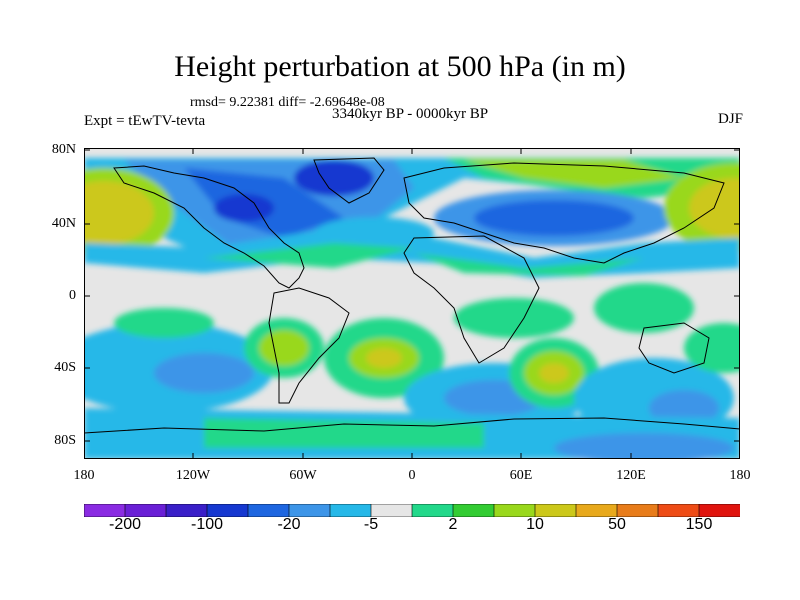 The width and height of the screenshot is (800, 600). Describe the element at coordinates (471, 299) in the screenshot. I see `africa-coast` at that location.